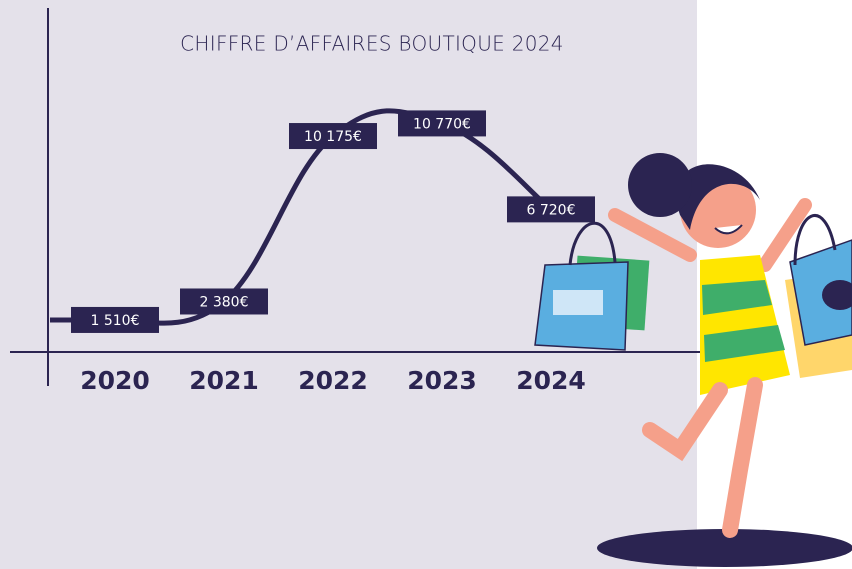 The image size is (852, 569). Describe the element at coordinates (578, 302) in the screenshot. I see `bag-label` at that location.